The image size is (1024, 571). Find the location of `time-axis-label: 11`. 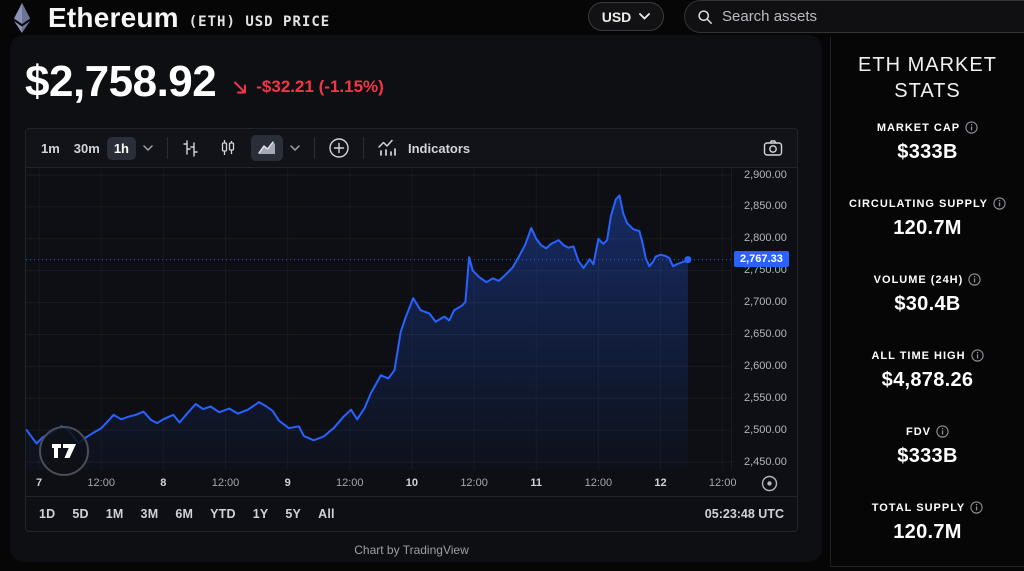

time-axis-label: 11 is located at coordinates (536, 483).